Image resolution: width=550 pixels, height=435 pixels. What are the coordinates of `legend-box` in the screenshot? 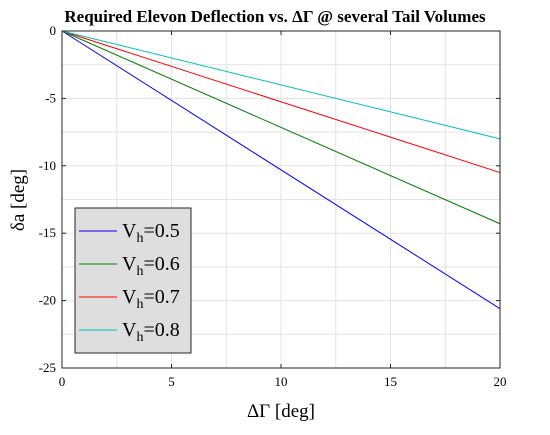 It's located at (133, 280).